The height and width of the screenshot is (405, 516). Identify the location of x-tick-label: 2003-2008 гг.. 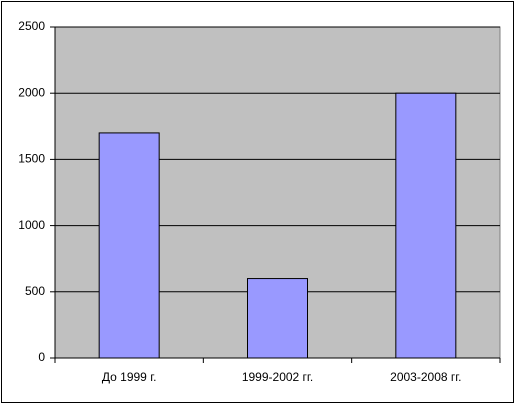
(425, 377).